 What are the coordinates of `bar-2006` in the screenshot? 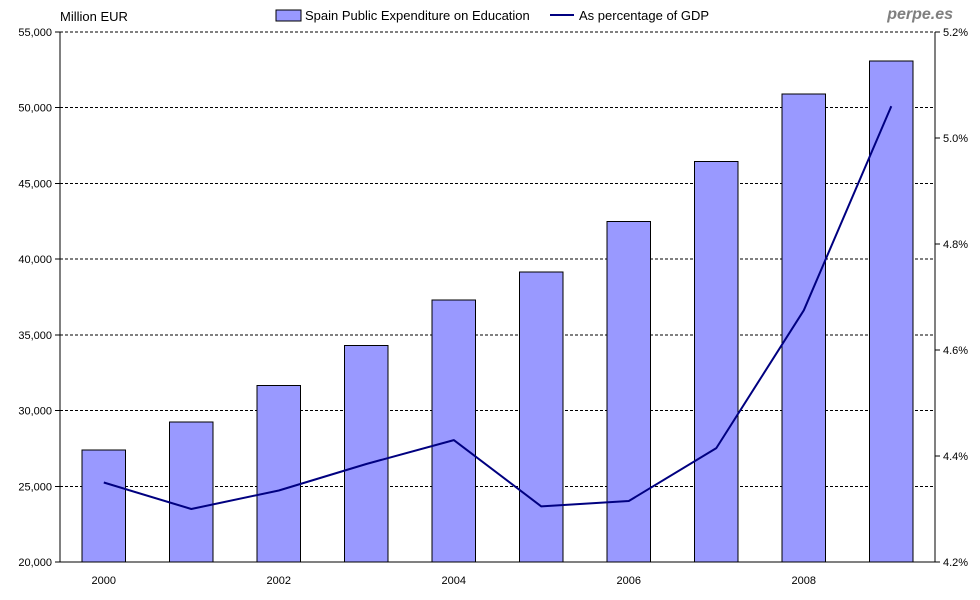 It's located at (629, 391).